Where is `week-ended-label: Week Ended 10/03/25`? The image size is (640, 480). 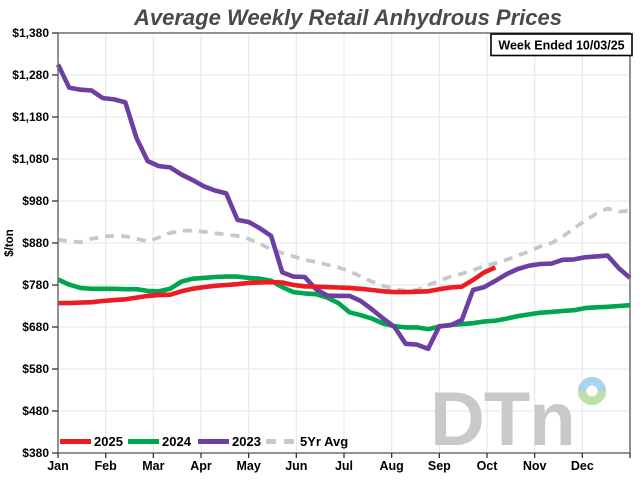 week-ended-label: Week Ended 10/03/25 is located at coordinates (561, 46).